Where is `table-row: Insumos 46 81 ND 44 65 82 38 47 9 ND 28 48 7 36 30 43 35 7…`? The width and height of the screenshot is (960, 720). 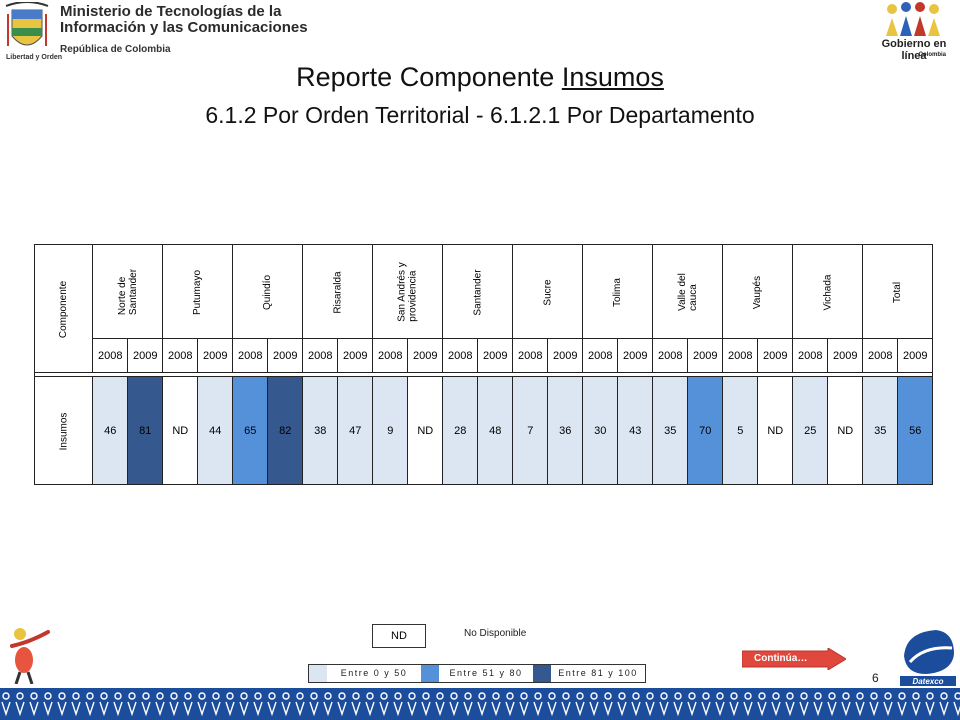
table-row: Insumos 46 81 ND 44 65 82 38 47 9 ND 28 48 7 36 30 43 35 7… is located at coordinates (483, 430).